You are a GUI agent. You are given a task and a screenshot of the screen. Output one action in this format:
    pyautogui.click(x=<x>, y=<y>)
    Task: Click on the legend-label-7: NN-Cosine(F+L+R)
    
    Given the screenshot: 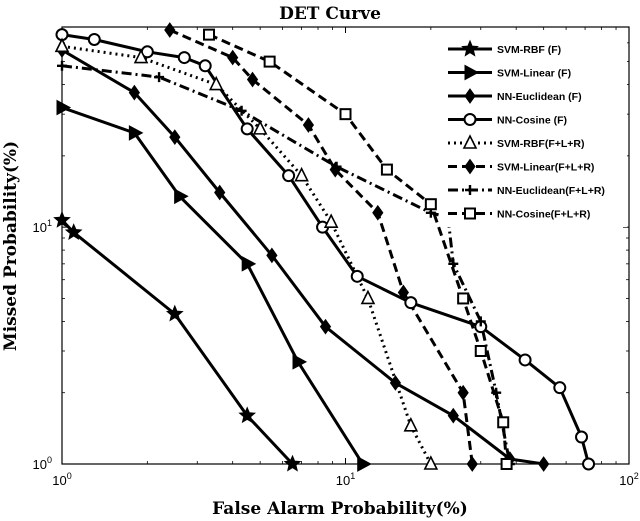 What is the action you would take?
    pyautogui.click(x=543, y=215)
    